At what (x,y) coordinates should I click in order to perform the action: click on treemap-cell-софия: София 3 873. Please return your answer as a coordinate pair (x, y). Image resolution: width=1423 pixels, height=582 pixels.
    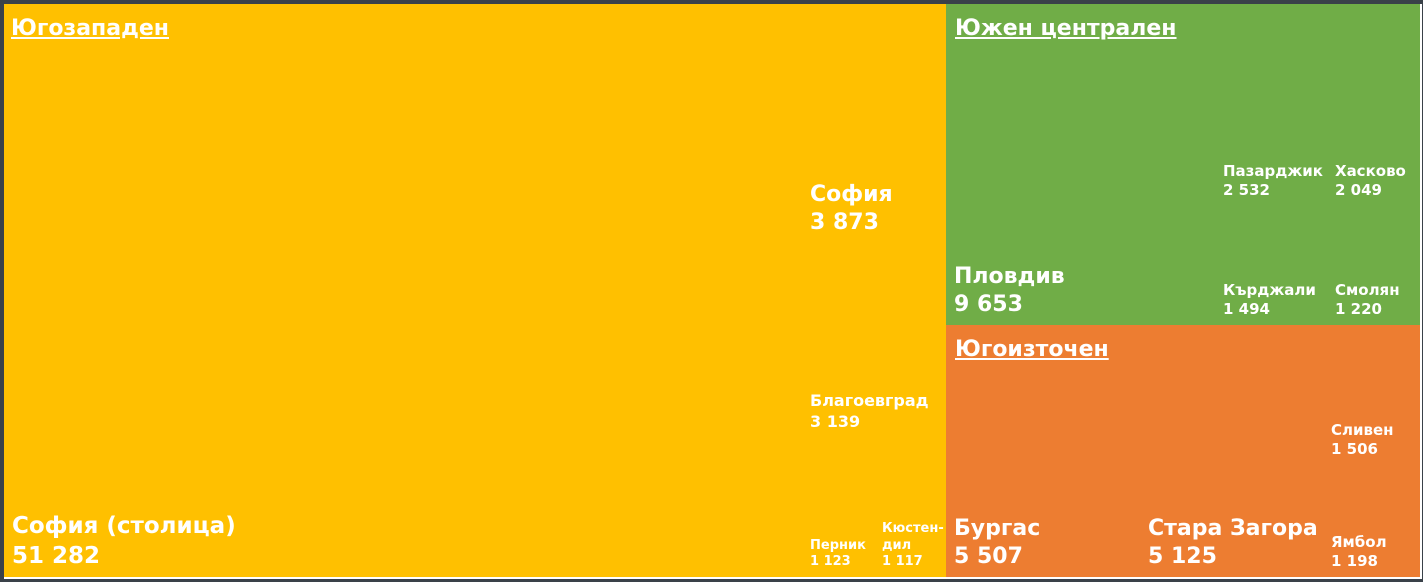
    Looking at the image, I should click on (875, 124).